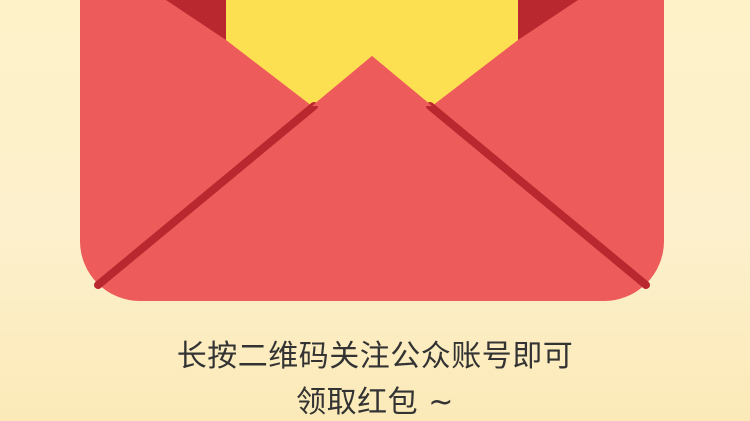 This screenshot has height=421, width=750. What do you see at coordinates (372, 81) in the screenshot?
I see `envelope-front-flap` at bounding box center [372, 81].